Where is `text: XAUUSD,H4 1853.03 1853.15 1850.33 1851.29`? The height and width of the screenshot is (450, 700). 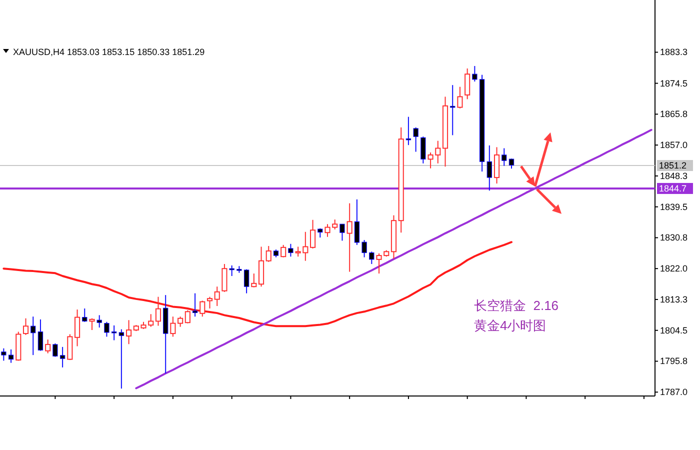
text: XAUUSD,H4 1853.03 1853.15 1850.33 1851.29 is located at coordinates (109, 52).